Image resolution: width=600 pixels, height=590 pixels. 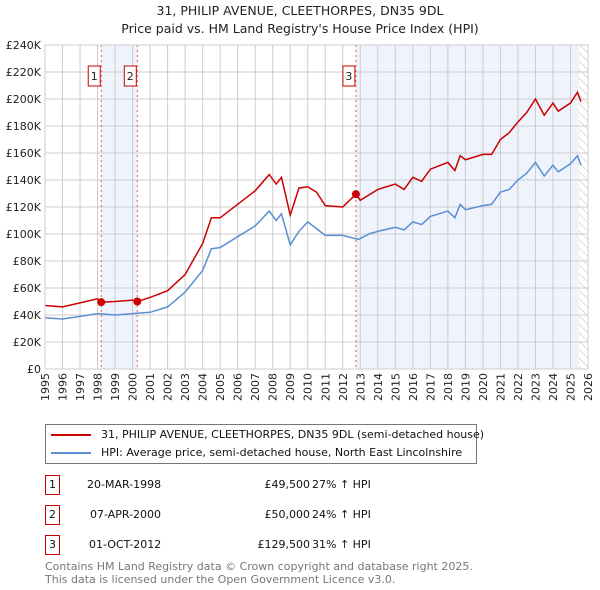 I want to click on transaction-row: 1 20-MAR-1998 £49,500 27% ↑ HPI, so click(x=245, y=485).